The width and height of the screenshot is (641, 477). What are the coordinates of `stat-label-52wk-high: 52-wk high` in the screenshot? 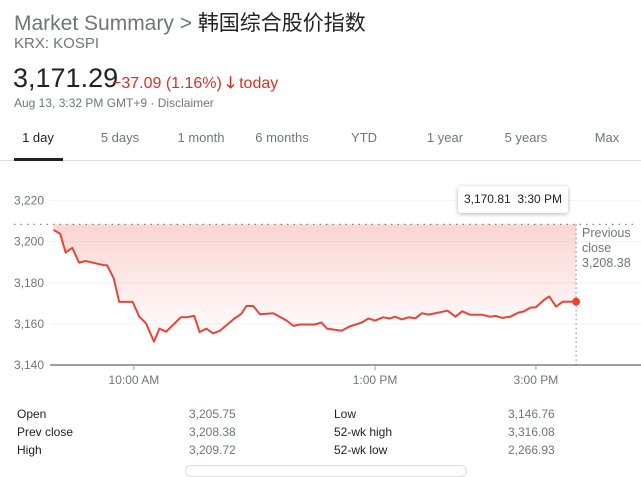 It's located at (363, 432).